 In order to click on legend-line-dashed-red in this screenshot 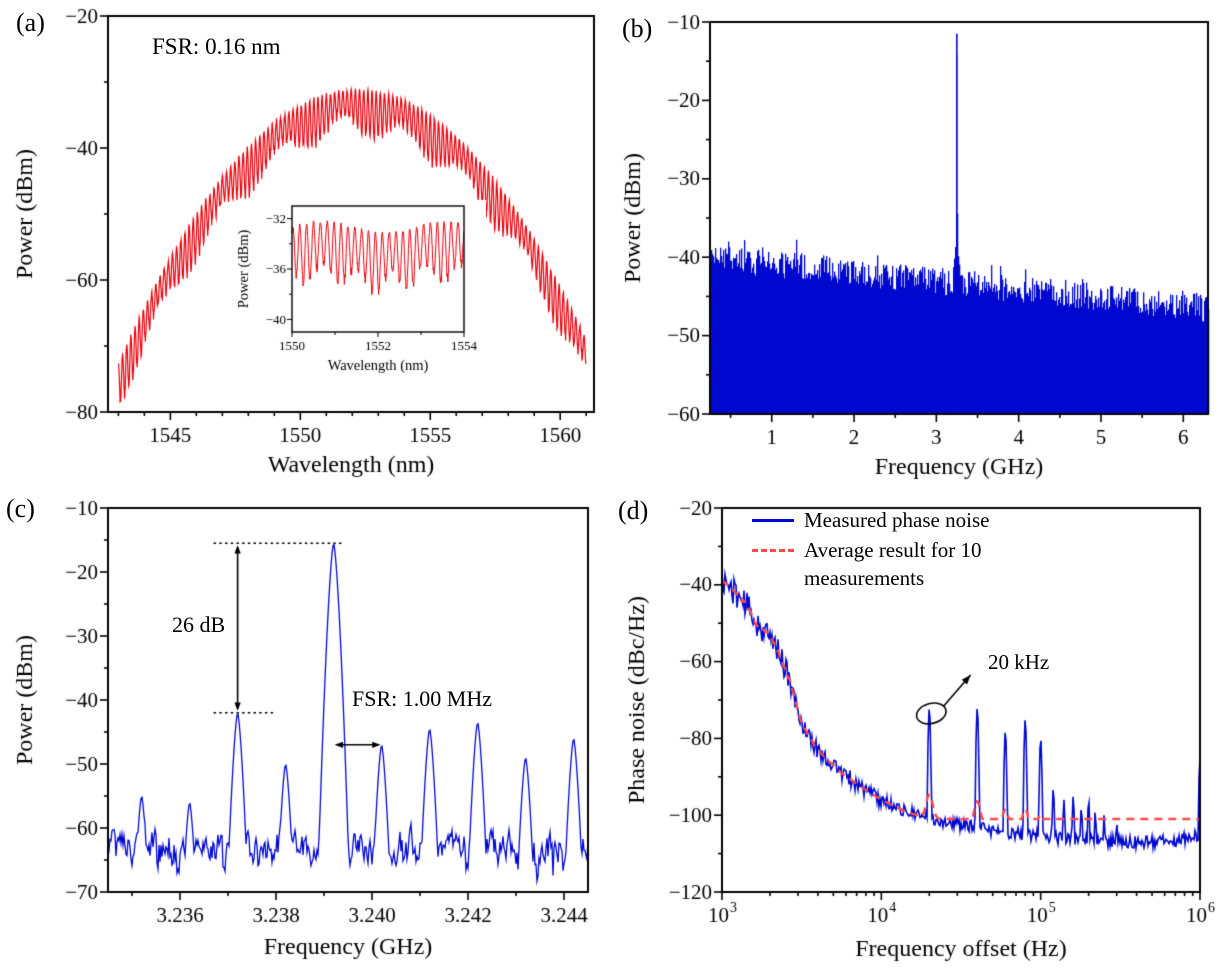, I will do `click(773, 551)`.